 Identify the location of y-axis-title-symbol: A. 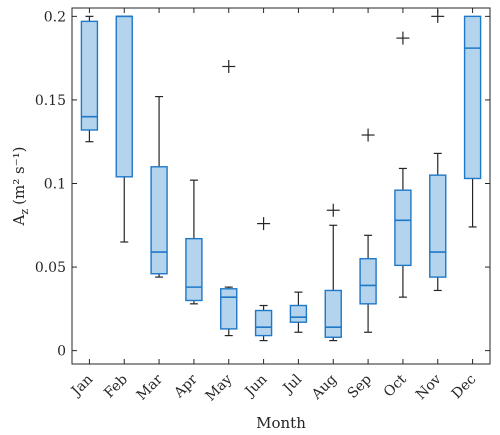
(19, 220).